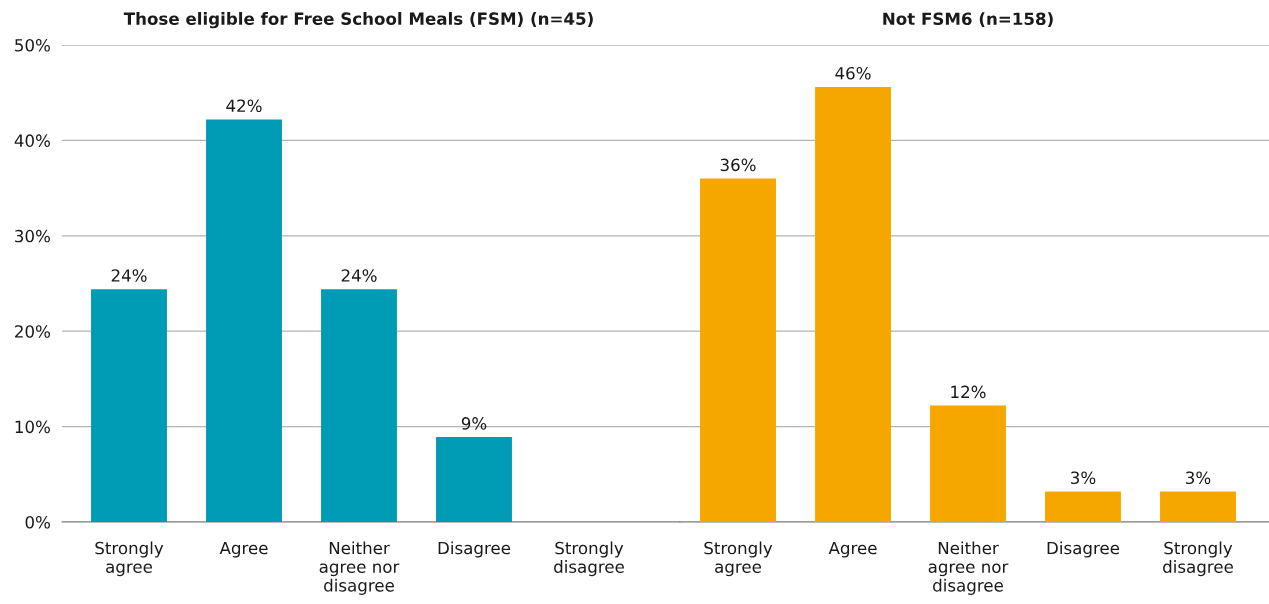 The width and height of the screenshot is (1269, 604). I want to click on chart-title: Not FSM6 (n=158), so click(968, 20).